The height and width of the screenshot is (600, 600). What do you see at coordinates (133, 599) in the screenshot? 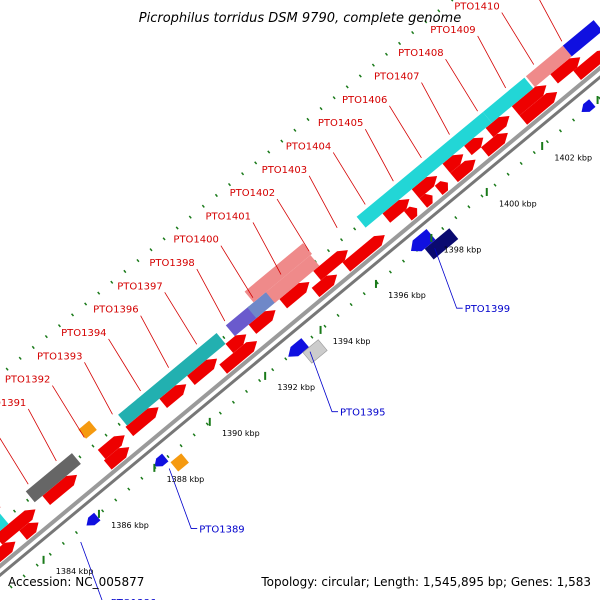
I see `gene-label-reverse: PTO1386` at bounding box center [133, 599].